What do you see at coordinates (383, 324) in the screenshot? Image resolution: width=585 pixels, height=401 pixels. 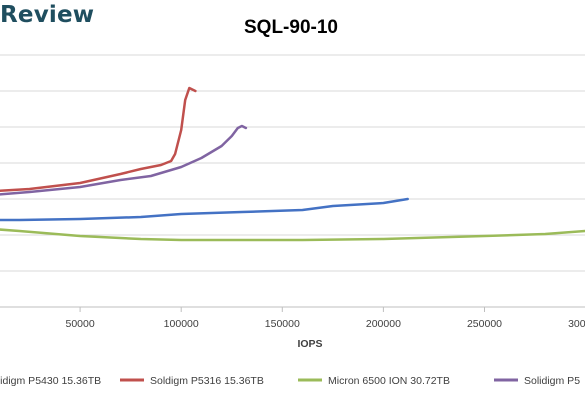 I see `x-tick-label: 200000` at bounding box center [383, 324].